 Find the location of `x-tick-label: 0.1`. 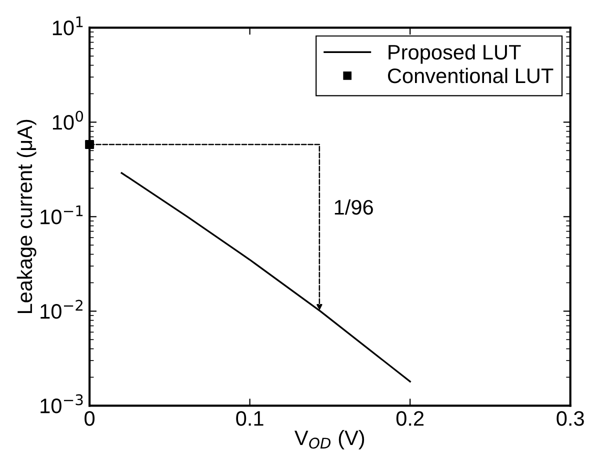

x-tick-label: 0.1 is located at coordinates (250, 418).